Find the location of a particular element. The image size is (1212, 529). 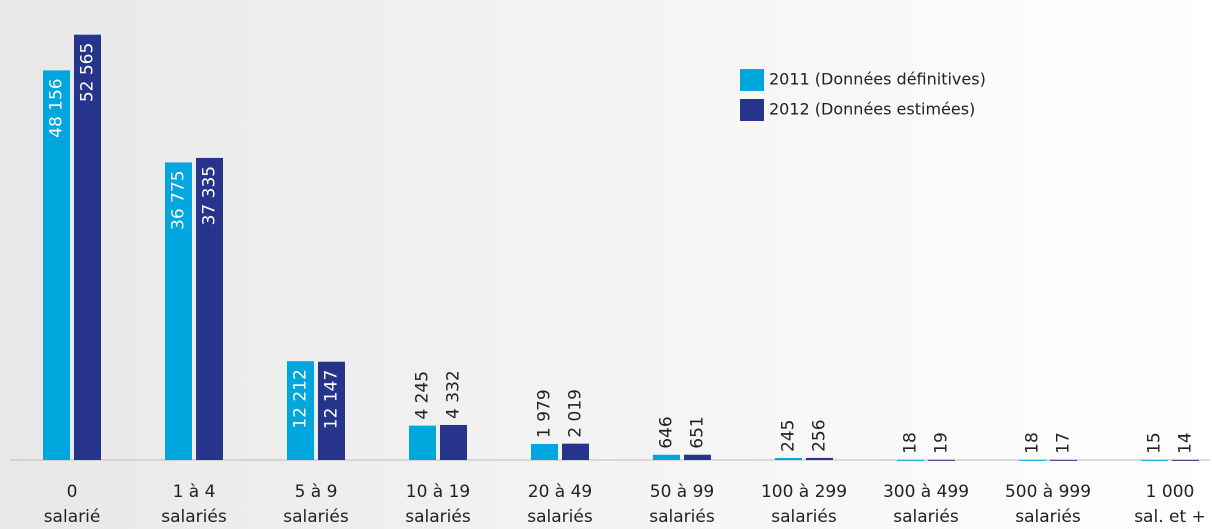

value-label: 12 212 is located at coordinates (301, 398).